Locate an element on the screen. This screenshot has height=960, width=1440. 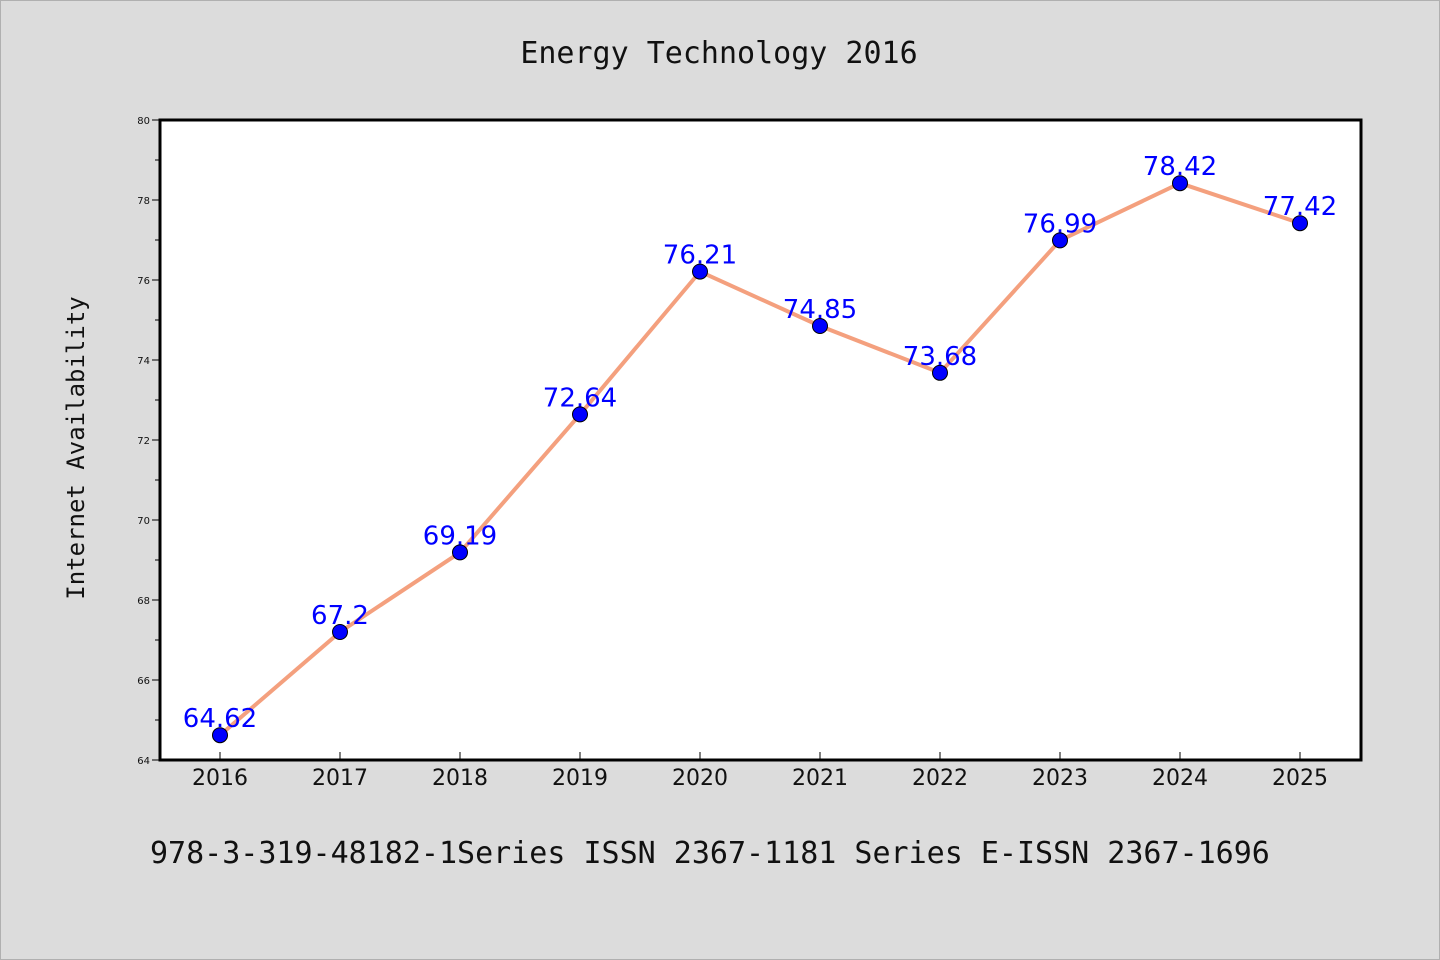
x-tick-label: 2019 is located at coordinates (580, 778).